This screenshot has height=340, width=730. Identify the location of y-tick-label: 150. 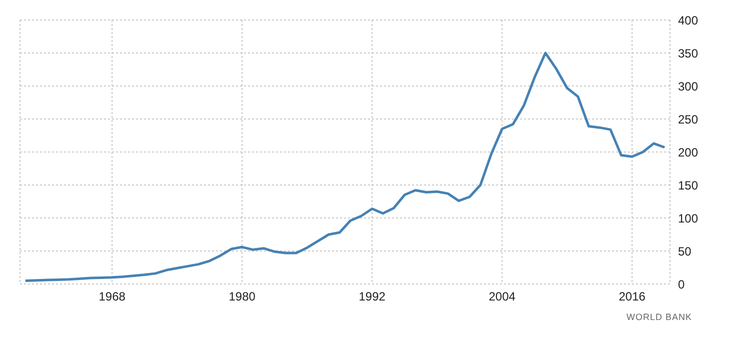
(688, 185).